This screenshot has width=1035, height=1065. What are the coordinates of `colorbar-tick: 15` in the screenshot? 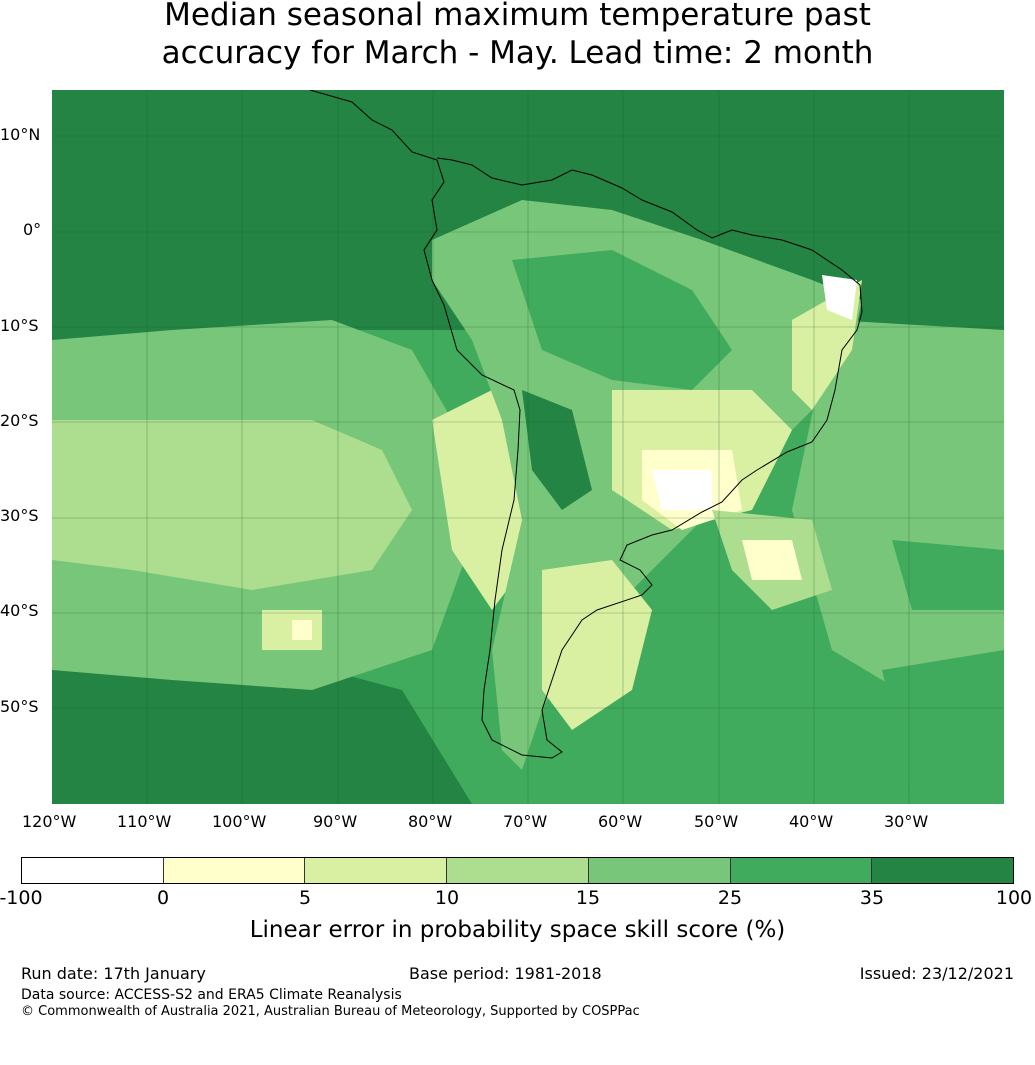 It's located at (588, 898).